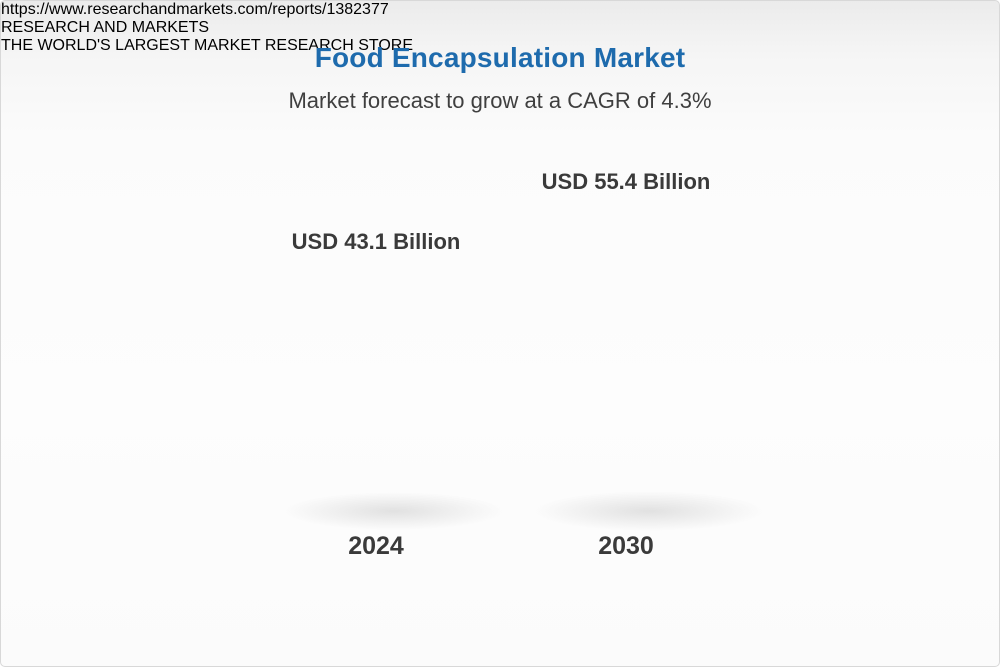  Describe the element at coordinates (626, 546) in the screenshot. I see `x-axis-label-2030: 2030` at that location.